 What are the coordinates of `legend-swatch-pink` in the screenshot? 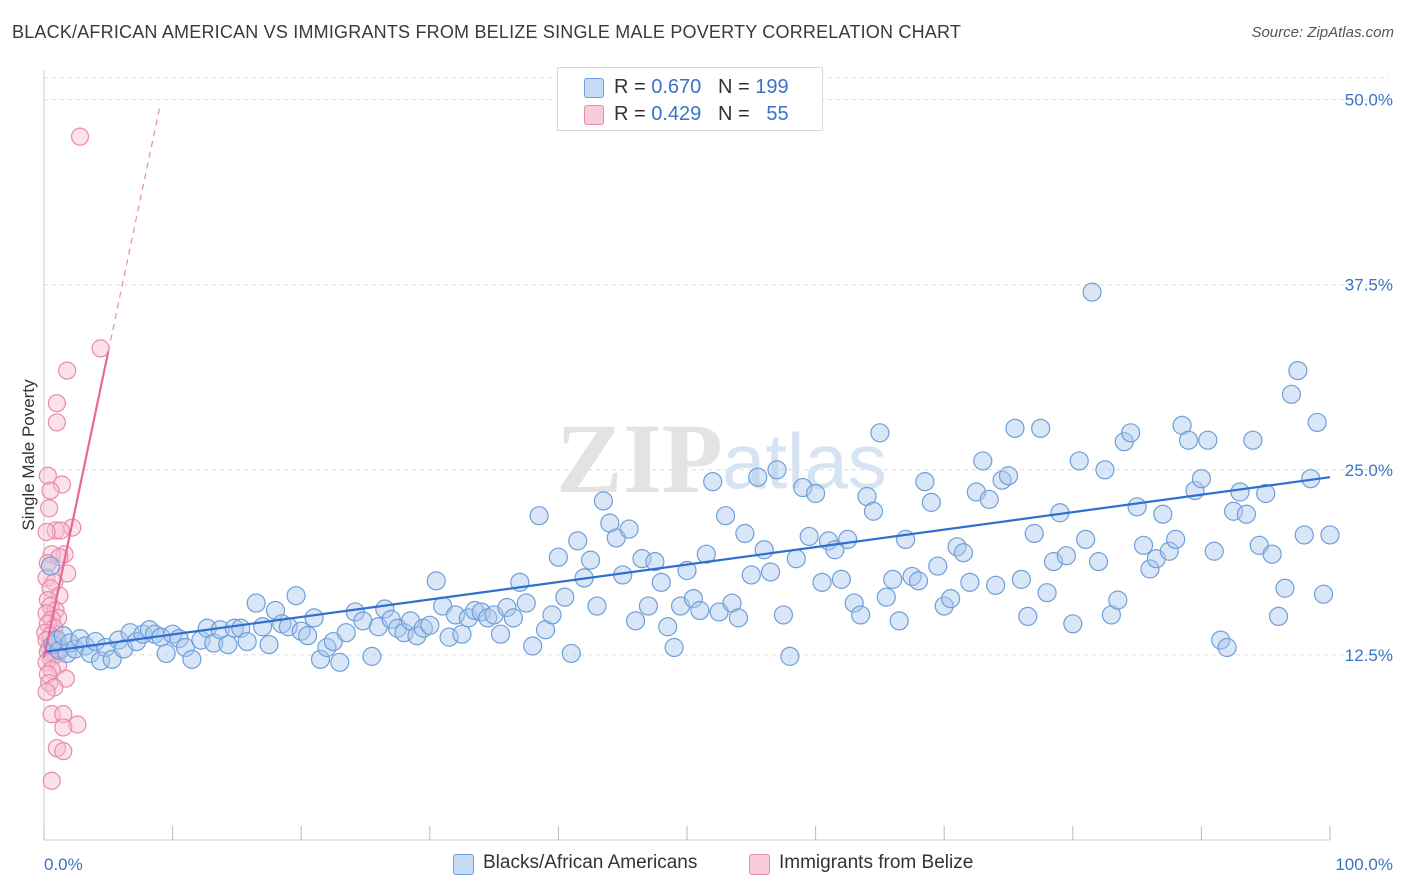 It's located at (594, 115).